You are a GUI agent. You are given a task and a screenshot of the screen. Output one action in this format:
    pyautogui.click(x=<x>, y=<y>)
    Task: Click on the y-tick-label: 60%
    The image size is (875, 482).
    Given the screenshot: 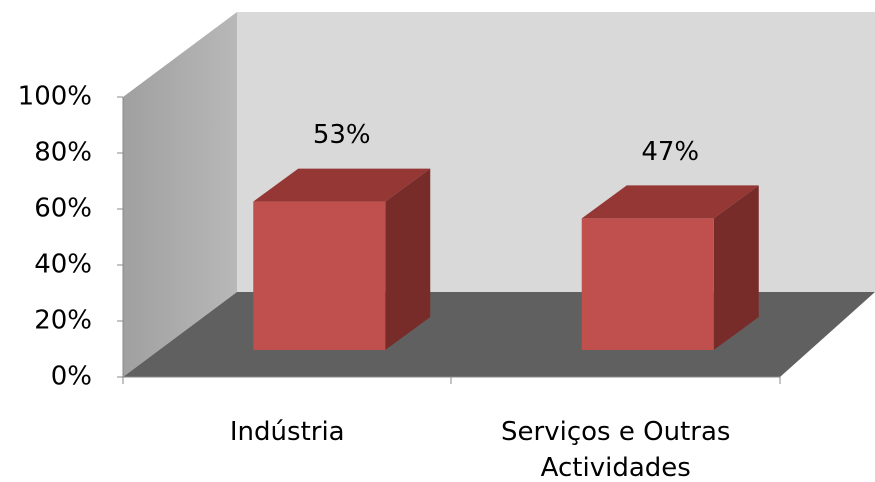 What is the action you would take?
    pyautogui.click(x=63, y=209)
    